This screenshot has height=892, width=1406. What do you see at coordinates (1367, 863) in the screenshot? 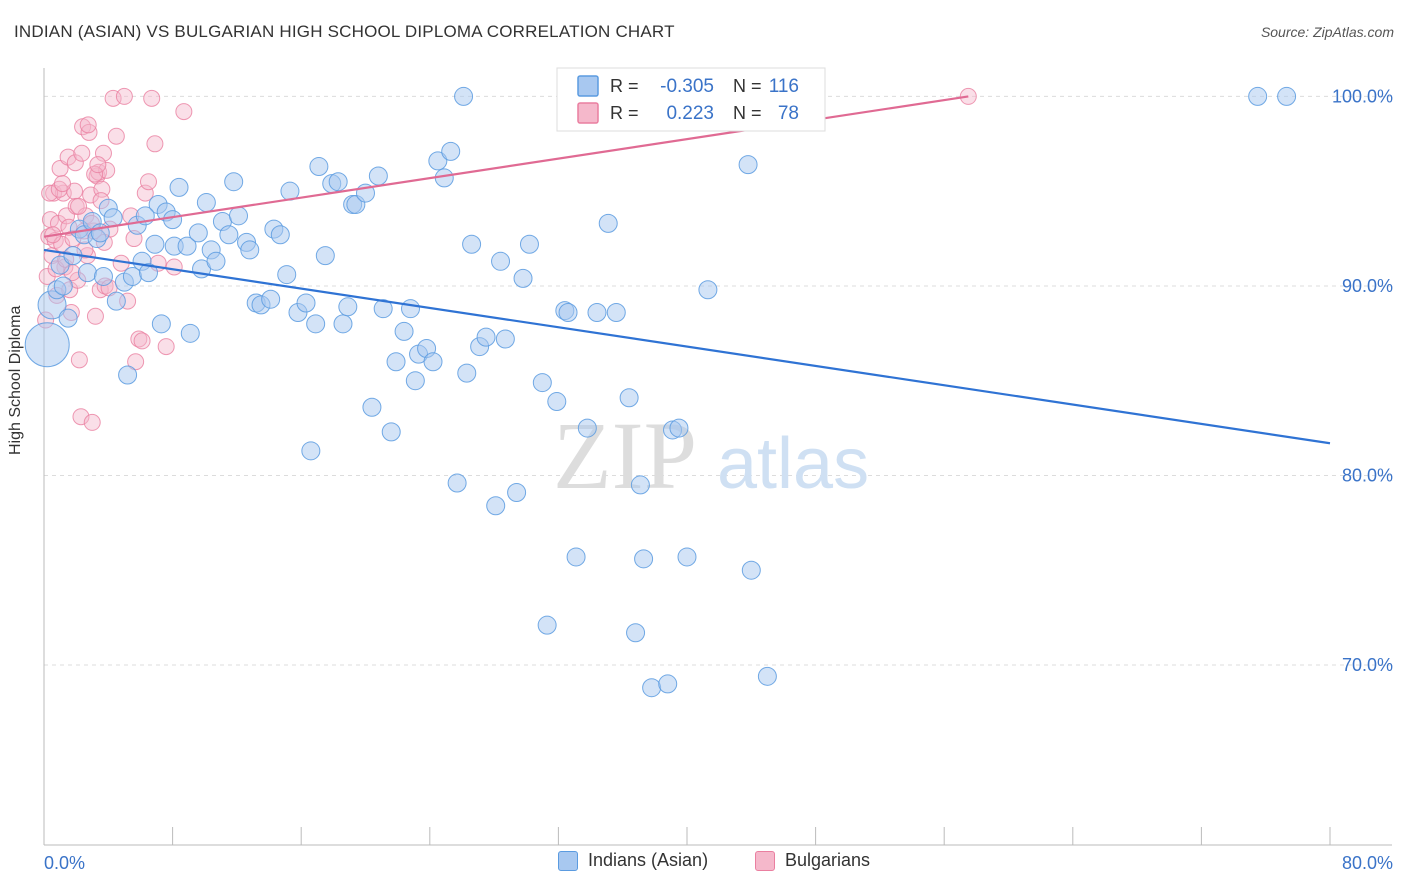
I see `x-tick-label: 80.0%` at bounding box center [1367, 863].